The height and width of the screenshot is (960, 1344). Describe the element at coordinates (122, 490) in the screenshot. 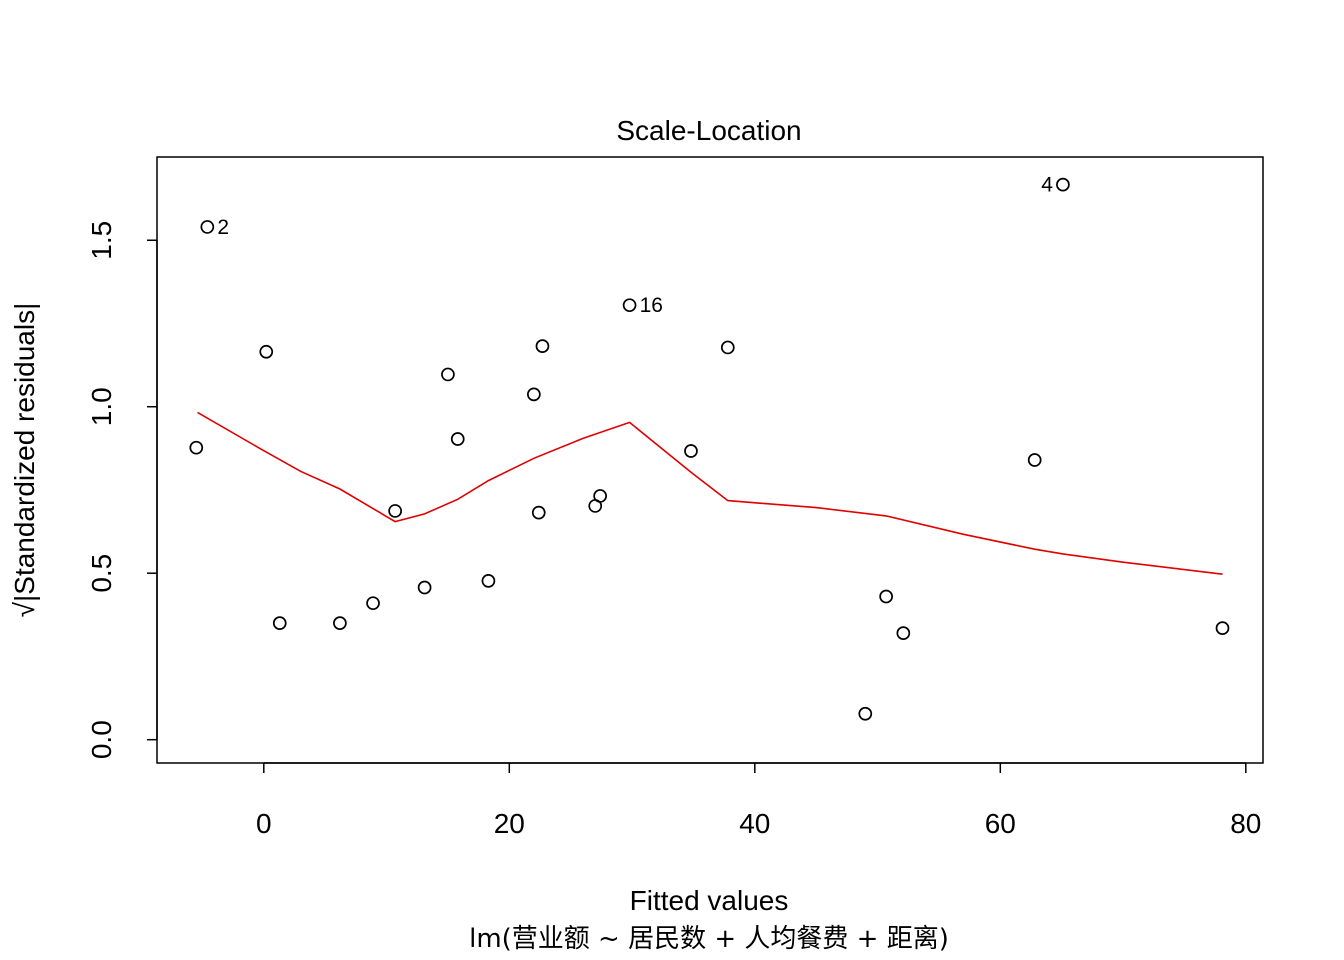

I see `y-axis: 0.0 0.5 1.0 1.5` at that location.